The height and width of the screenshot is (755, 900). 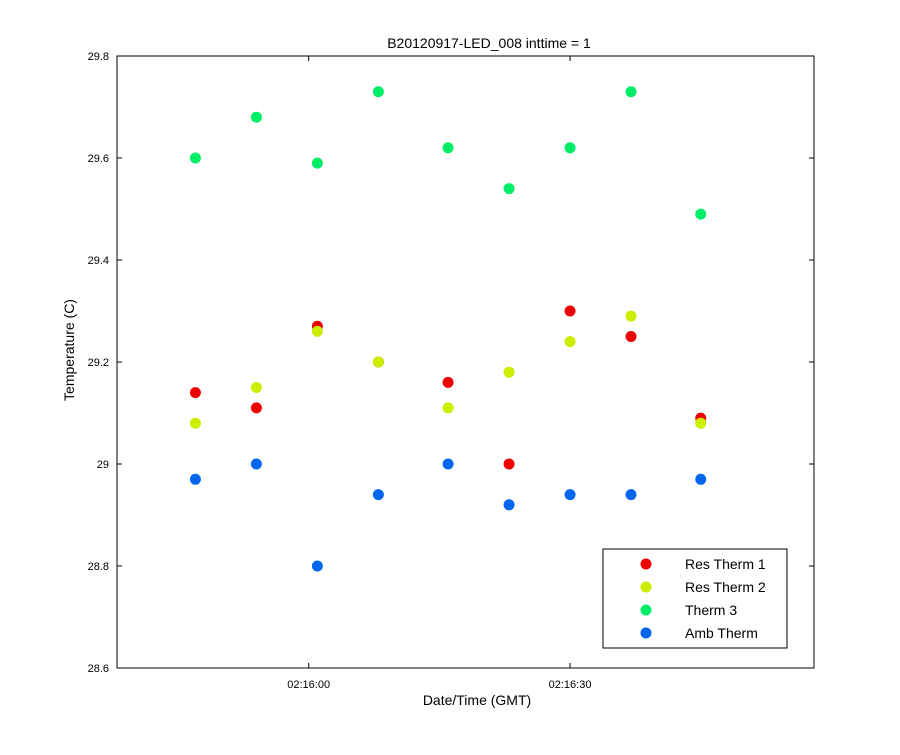 What do you see at coordinates (98, 261) in the screenshot?
I see `y-tick-label: 29.4` at bounding box center [98, 261].